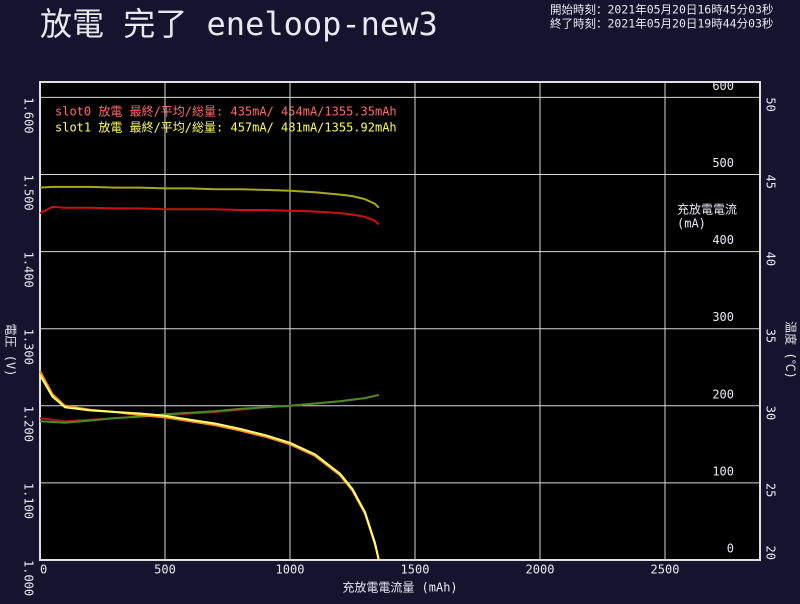  I want to click on y3-tick-label: 20, so click(771, 553).